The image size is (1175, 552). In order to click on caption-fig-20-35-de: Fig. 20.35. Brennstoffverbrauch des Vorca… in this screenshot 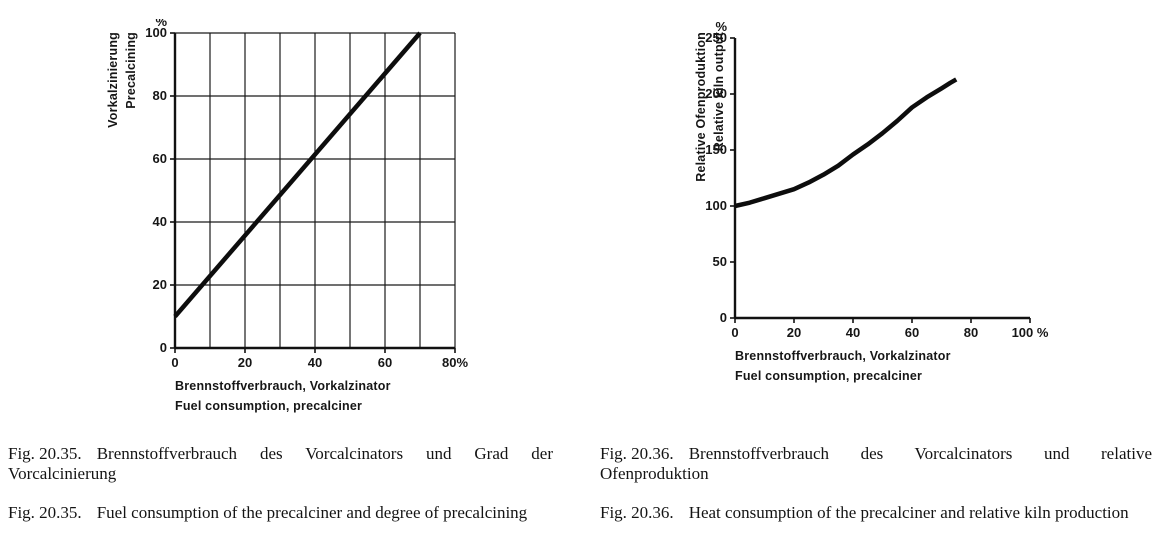, I will do `click(280, 464)`.